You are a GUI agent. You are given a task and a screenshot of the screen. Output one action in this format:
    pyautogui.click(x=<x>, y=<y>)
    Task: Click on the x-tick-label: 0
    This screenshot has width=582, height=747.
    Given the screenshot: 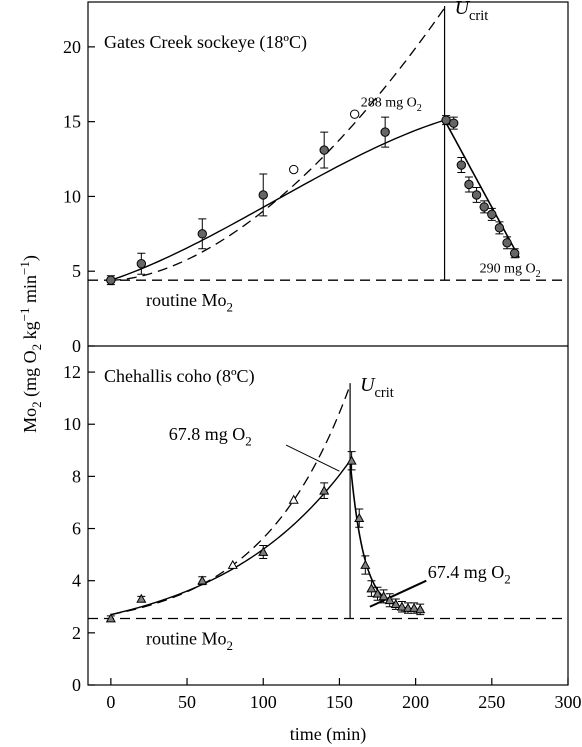 What is the action you would take?
    pyautogui.click(x=110, y=702)
    